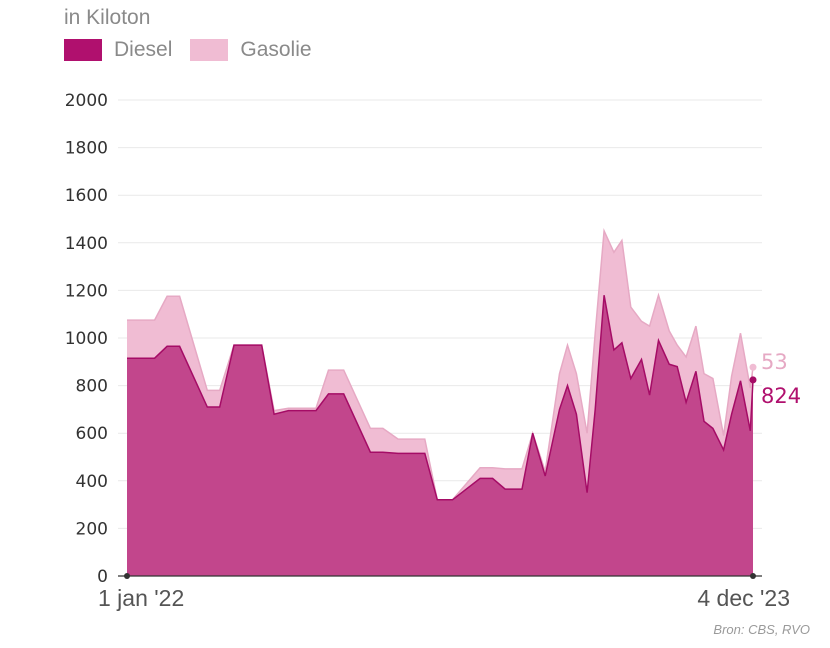 Image resolution: width=830 pixels, height=648 pixels. What do you see at coordinates (209, 50) in the screenshot?
I see `legend-swatch-gasolie` at bounding box center [209, 50].